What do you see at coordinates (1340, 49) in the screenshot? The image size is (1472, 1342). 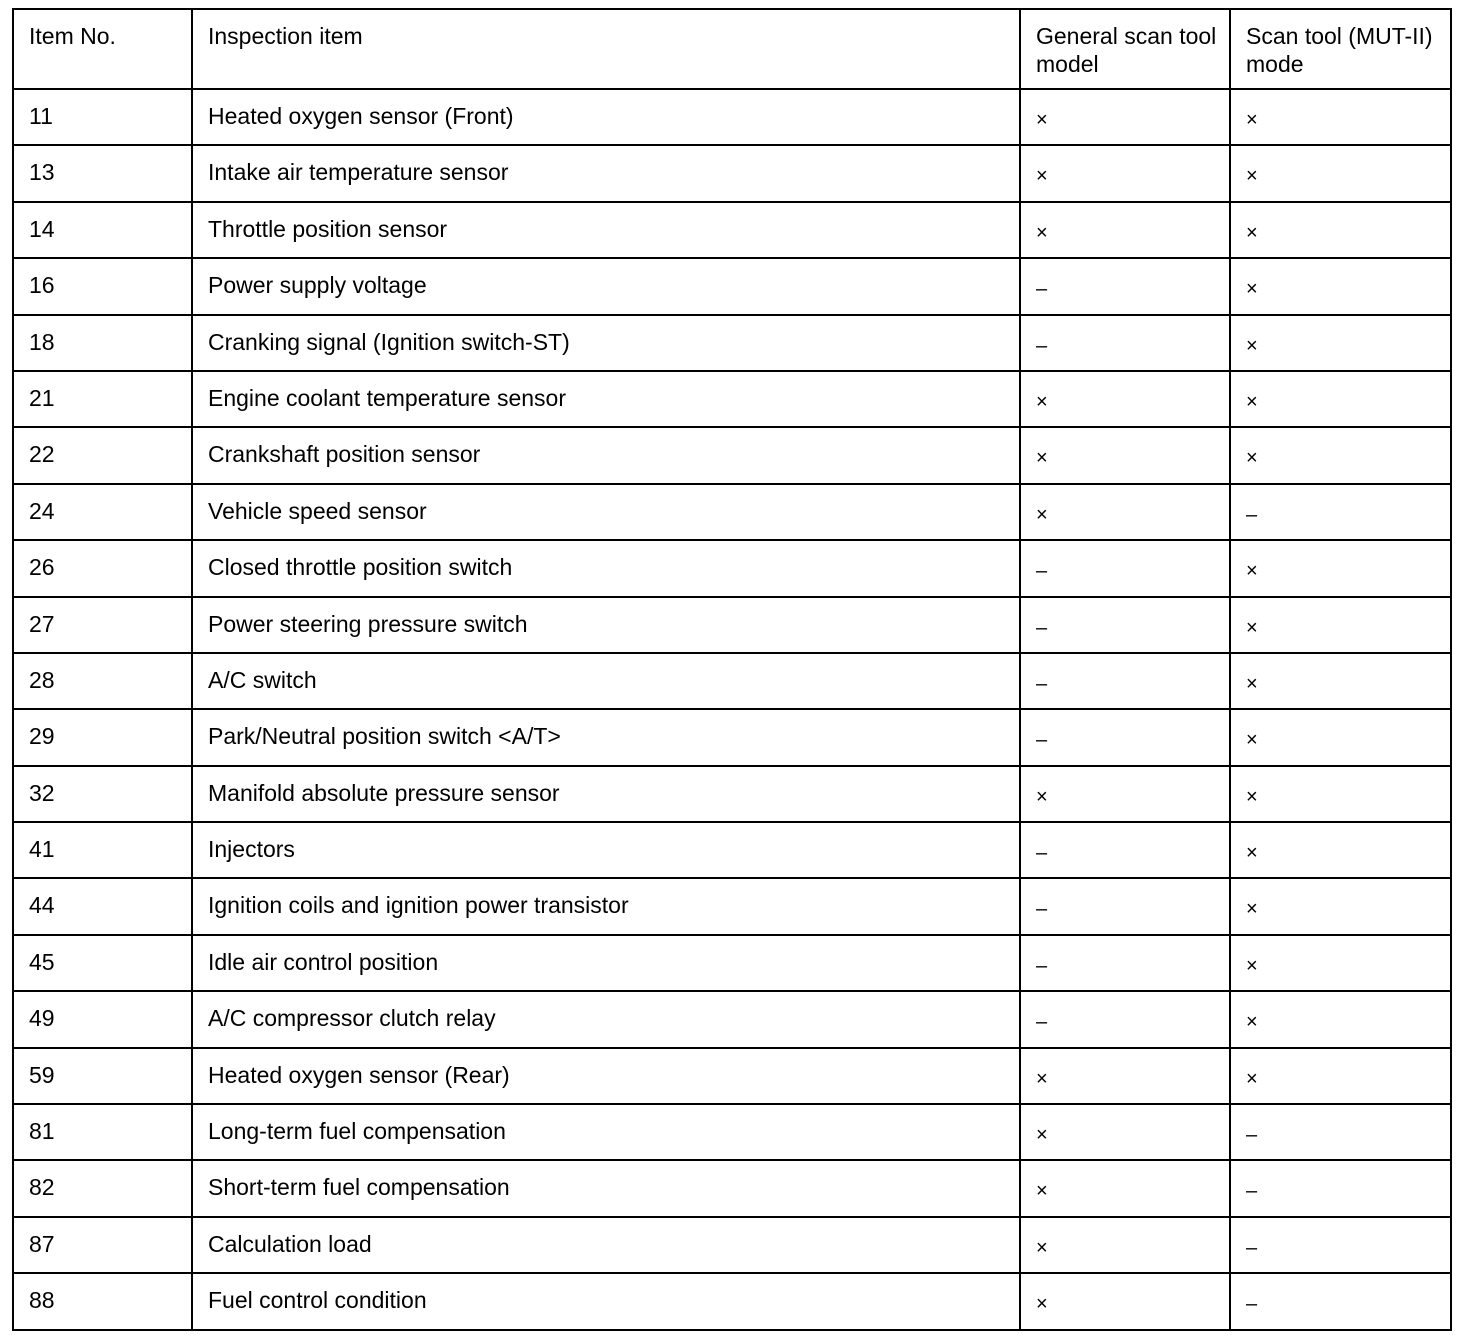 I see `header-mut-mode: Scan tool (MUT-II) mode` at bounding box center [1340, 49].